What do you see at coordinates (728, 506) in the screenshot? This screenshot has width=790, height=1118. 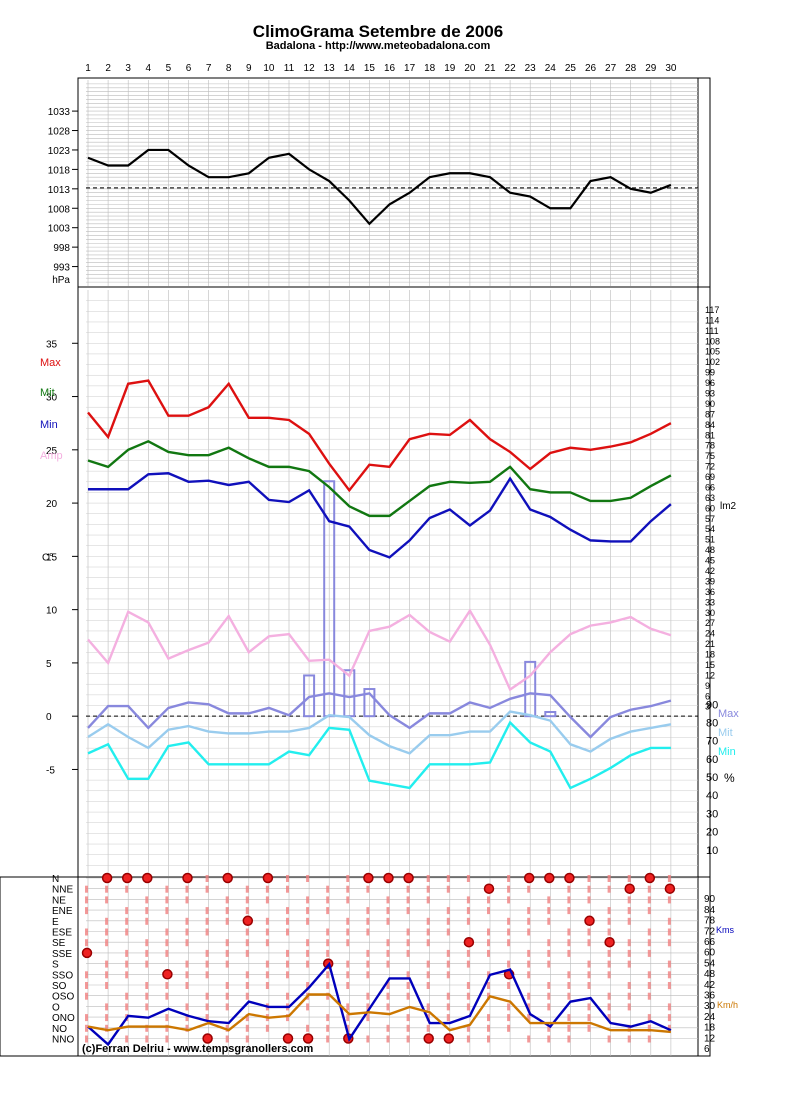 I see `rain-axis-label: lm2` at bounding box center [728, 506].